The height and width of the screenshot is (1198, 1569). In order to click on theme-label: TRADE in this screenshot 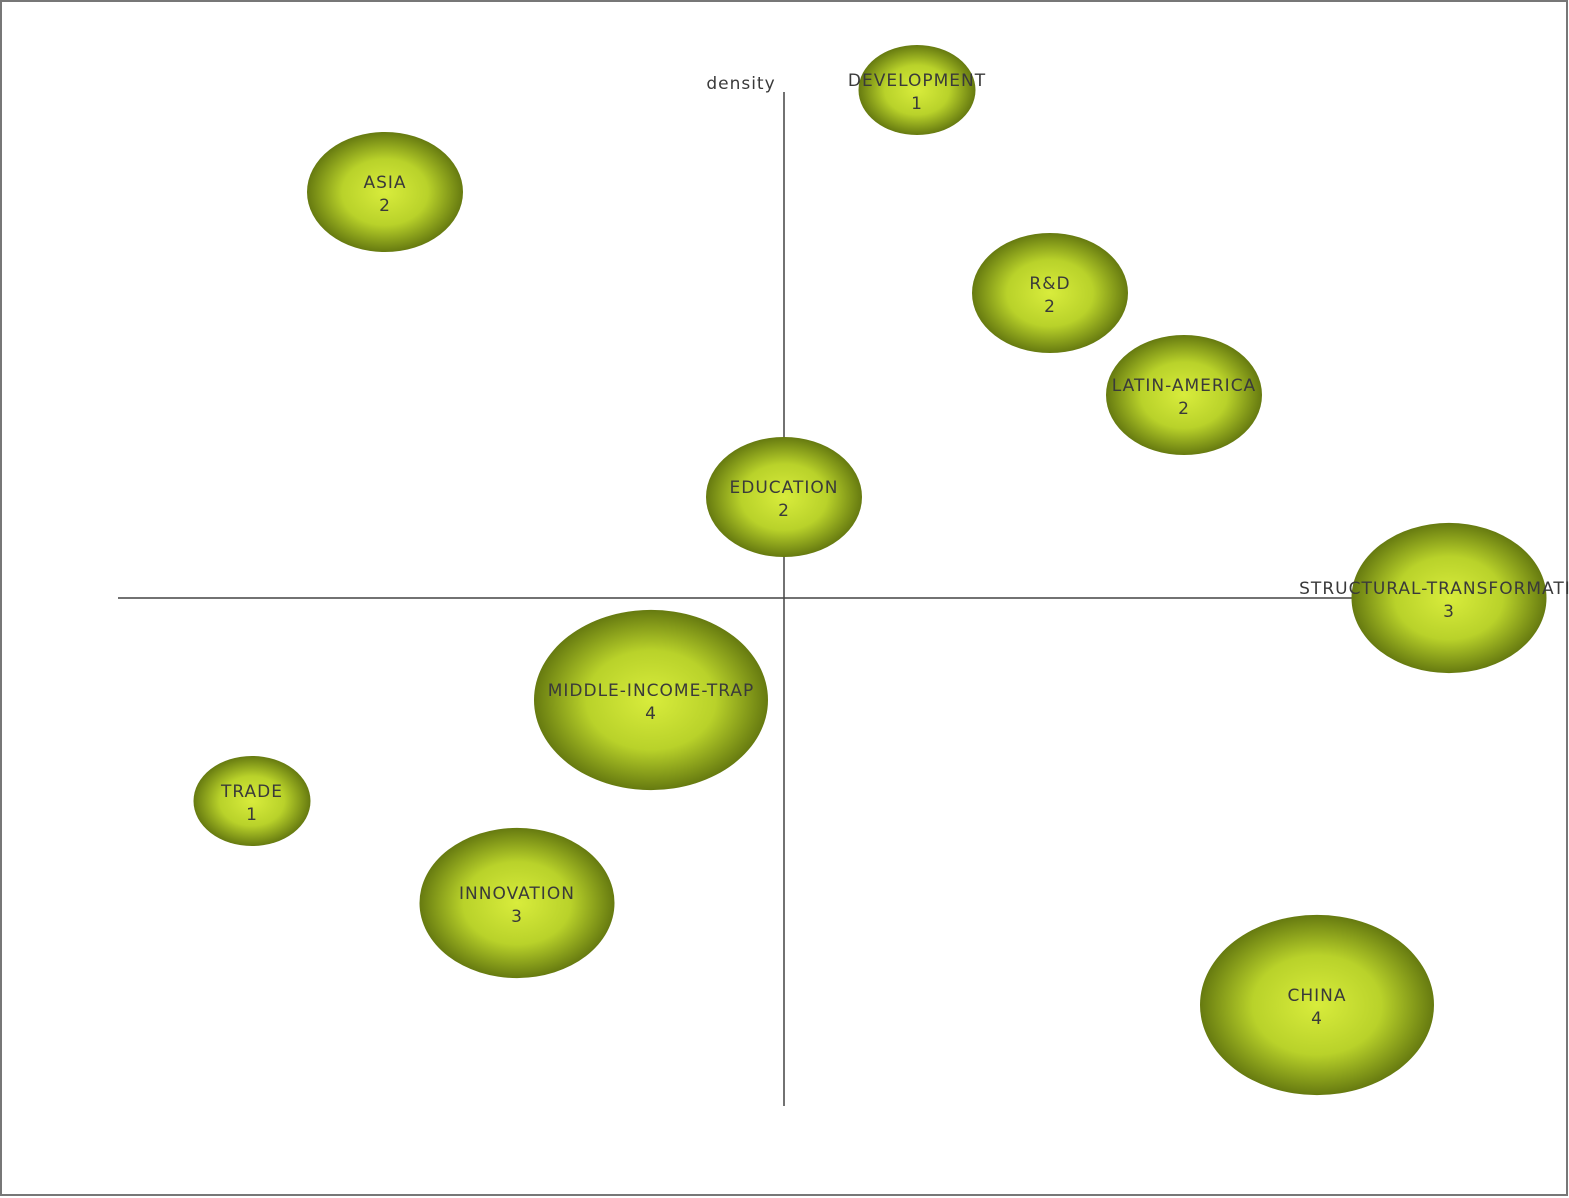, I will do `click(251, 792)`.